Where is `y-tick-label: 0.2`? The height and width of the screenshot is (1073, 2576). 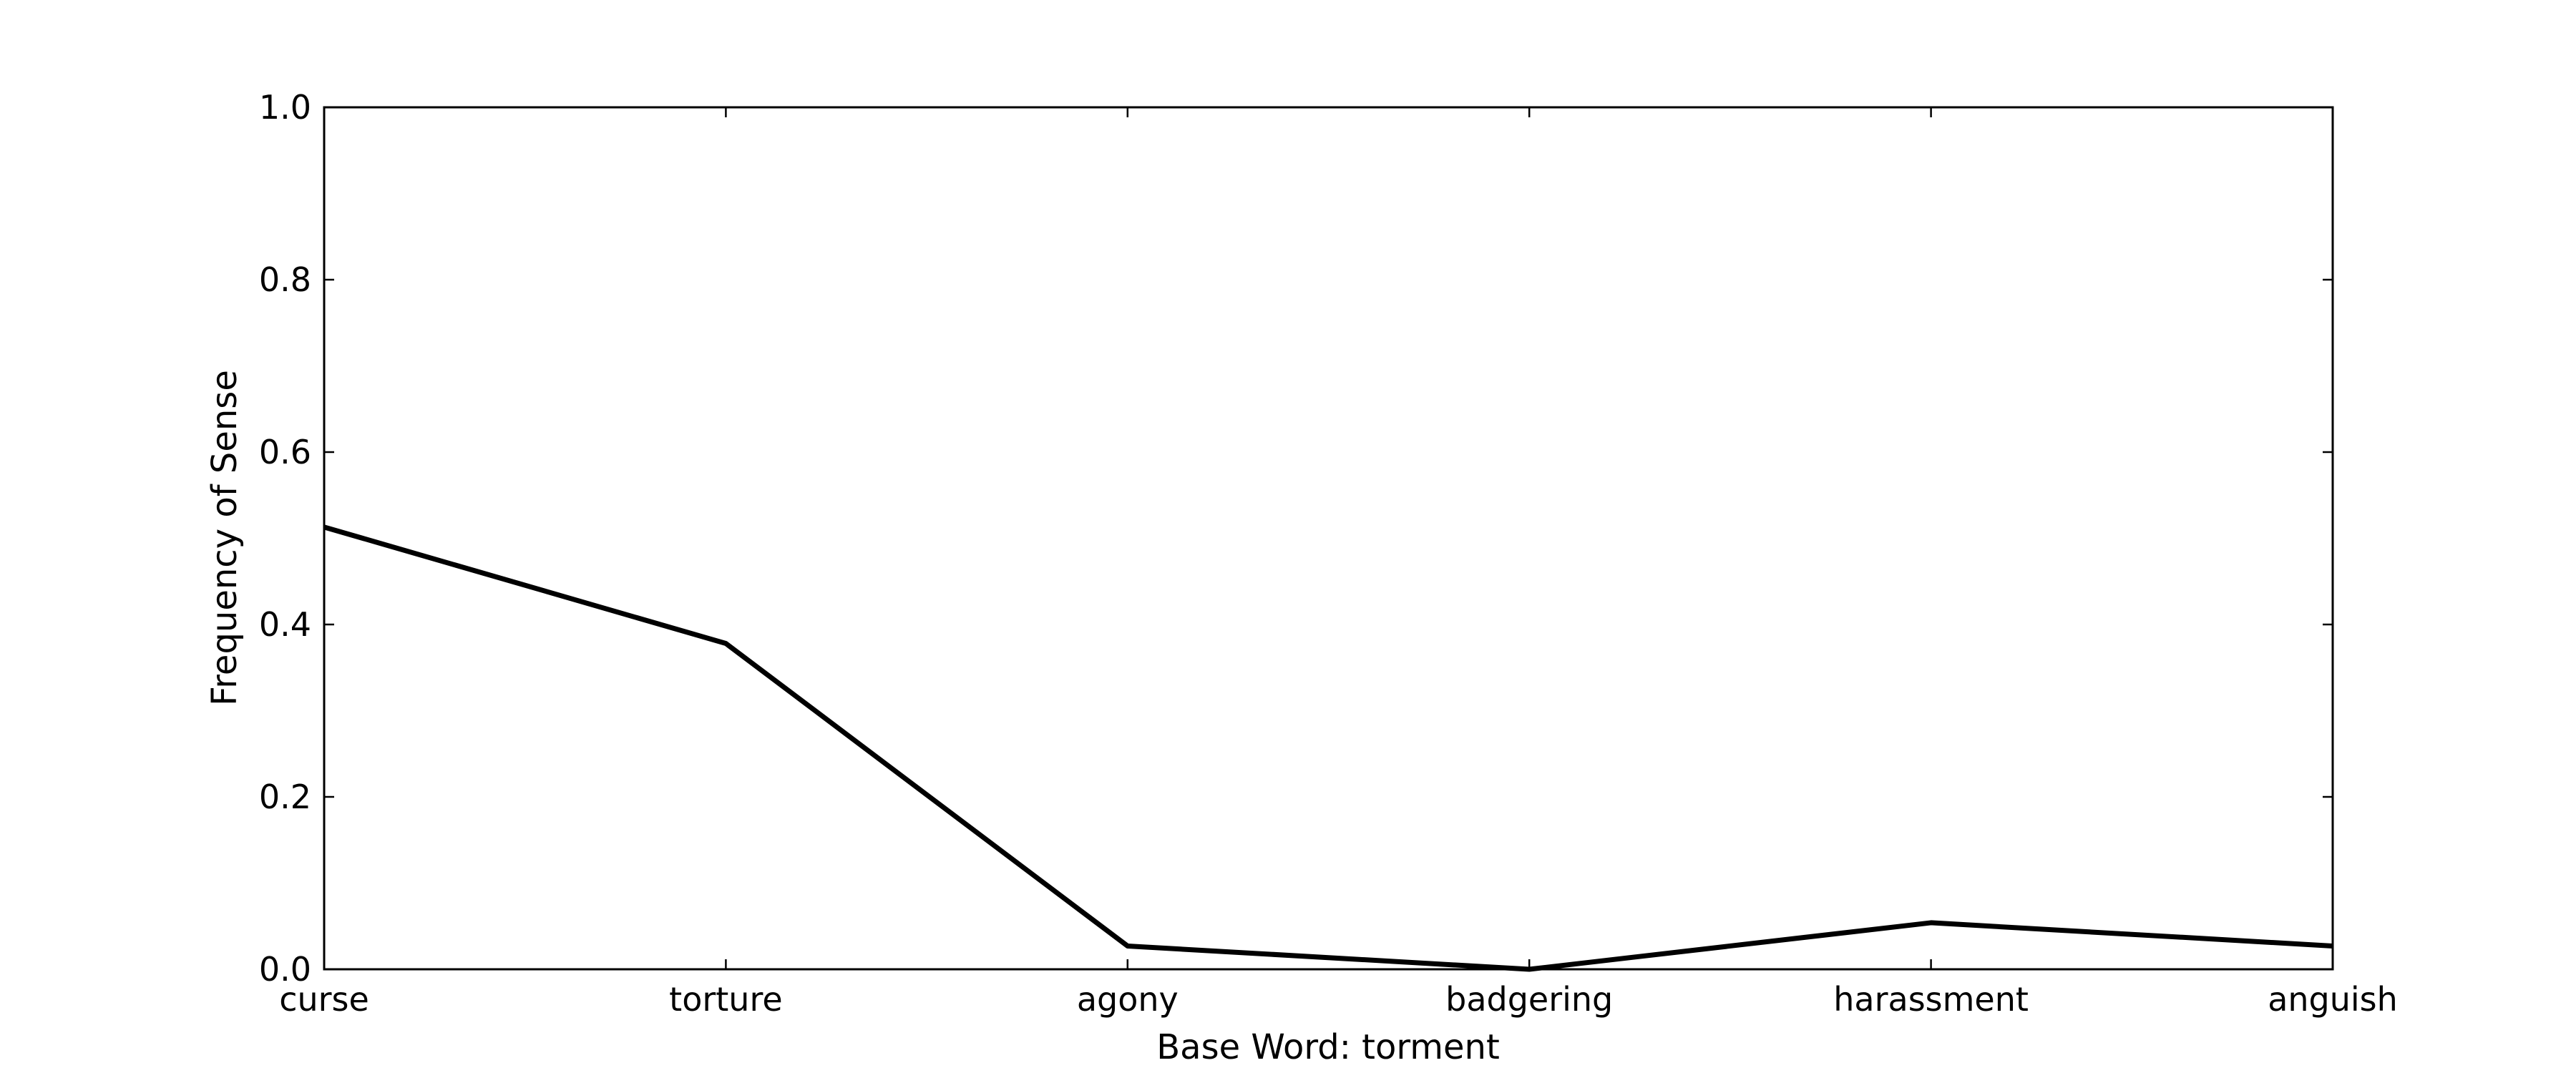 y-tick-label: 0.2 is located at coordinates (285, 797).